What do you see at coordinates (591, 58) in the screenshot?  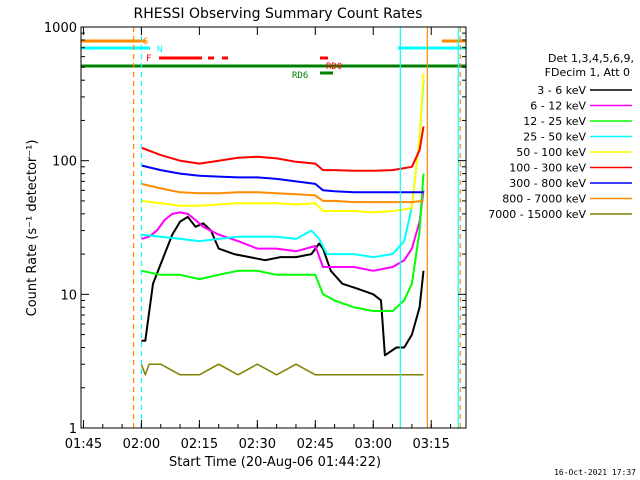 I see `legend-header-line-1: Det 1,3,4,5,6,9,` at bounding box center [591, 58].